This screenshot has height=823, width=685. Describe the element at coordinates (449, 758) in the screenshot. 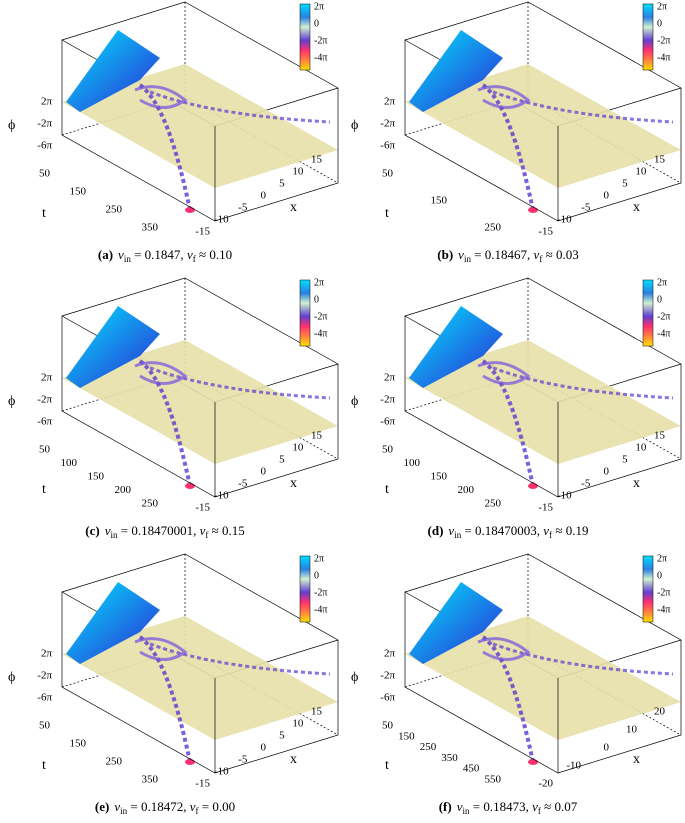

I see `t-tick-label: 350` at that location.